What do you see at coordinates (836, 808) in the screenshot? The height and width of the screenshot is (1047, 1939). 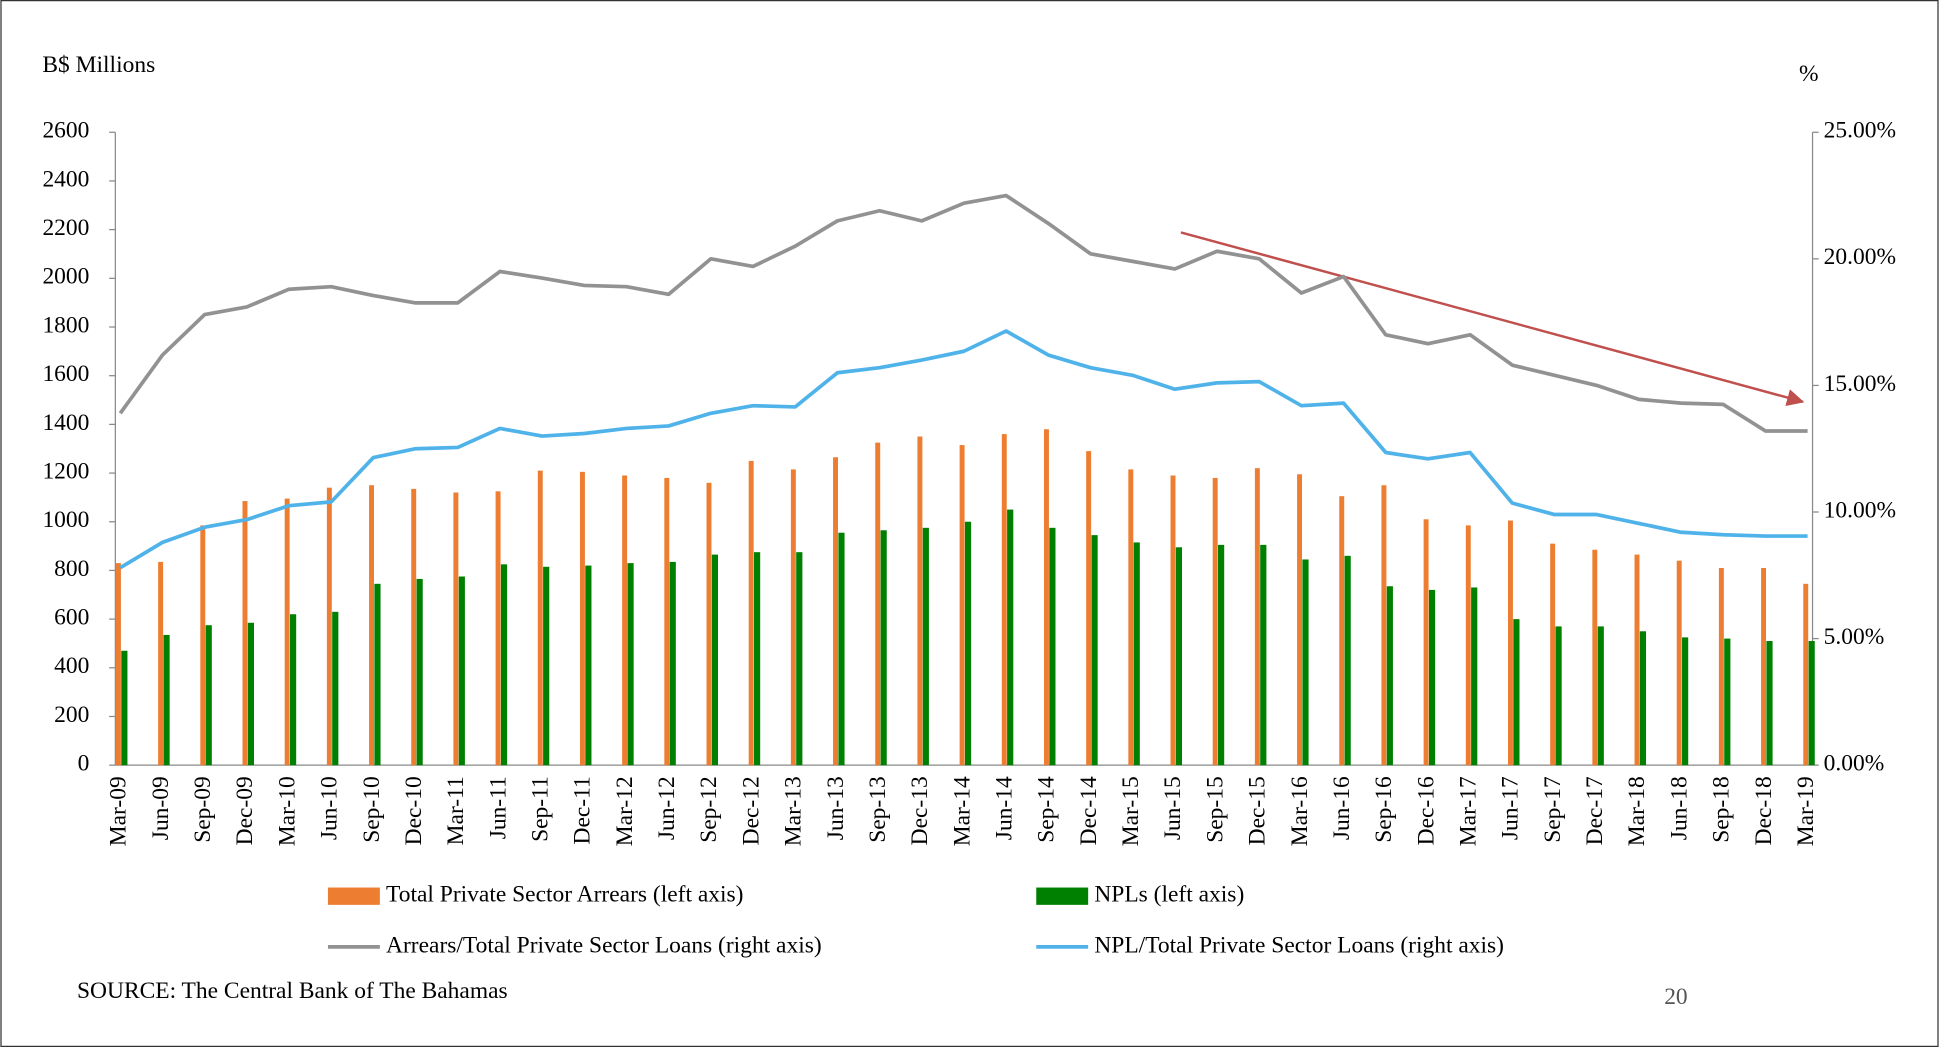 I see `x-tick-label: Jun-13` at bounding box center [836, 808].